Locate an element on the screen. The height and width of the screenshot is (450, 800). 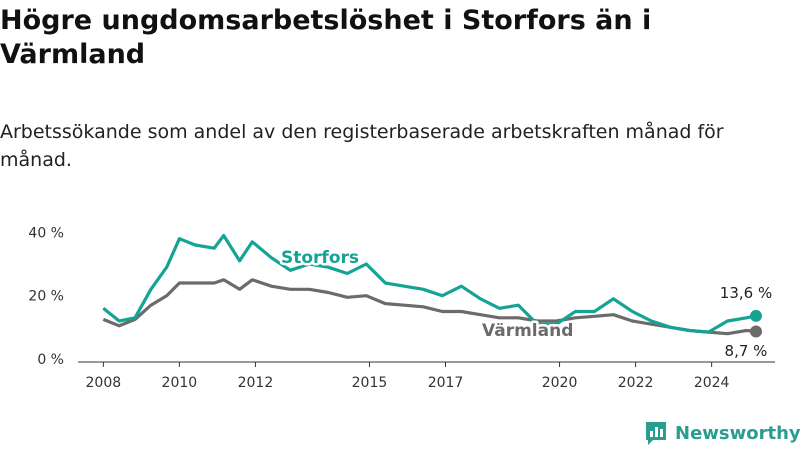
series-label-varmland: Värmland is located at coordinates (527, 331).